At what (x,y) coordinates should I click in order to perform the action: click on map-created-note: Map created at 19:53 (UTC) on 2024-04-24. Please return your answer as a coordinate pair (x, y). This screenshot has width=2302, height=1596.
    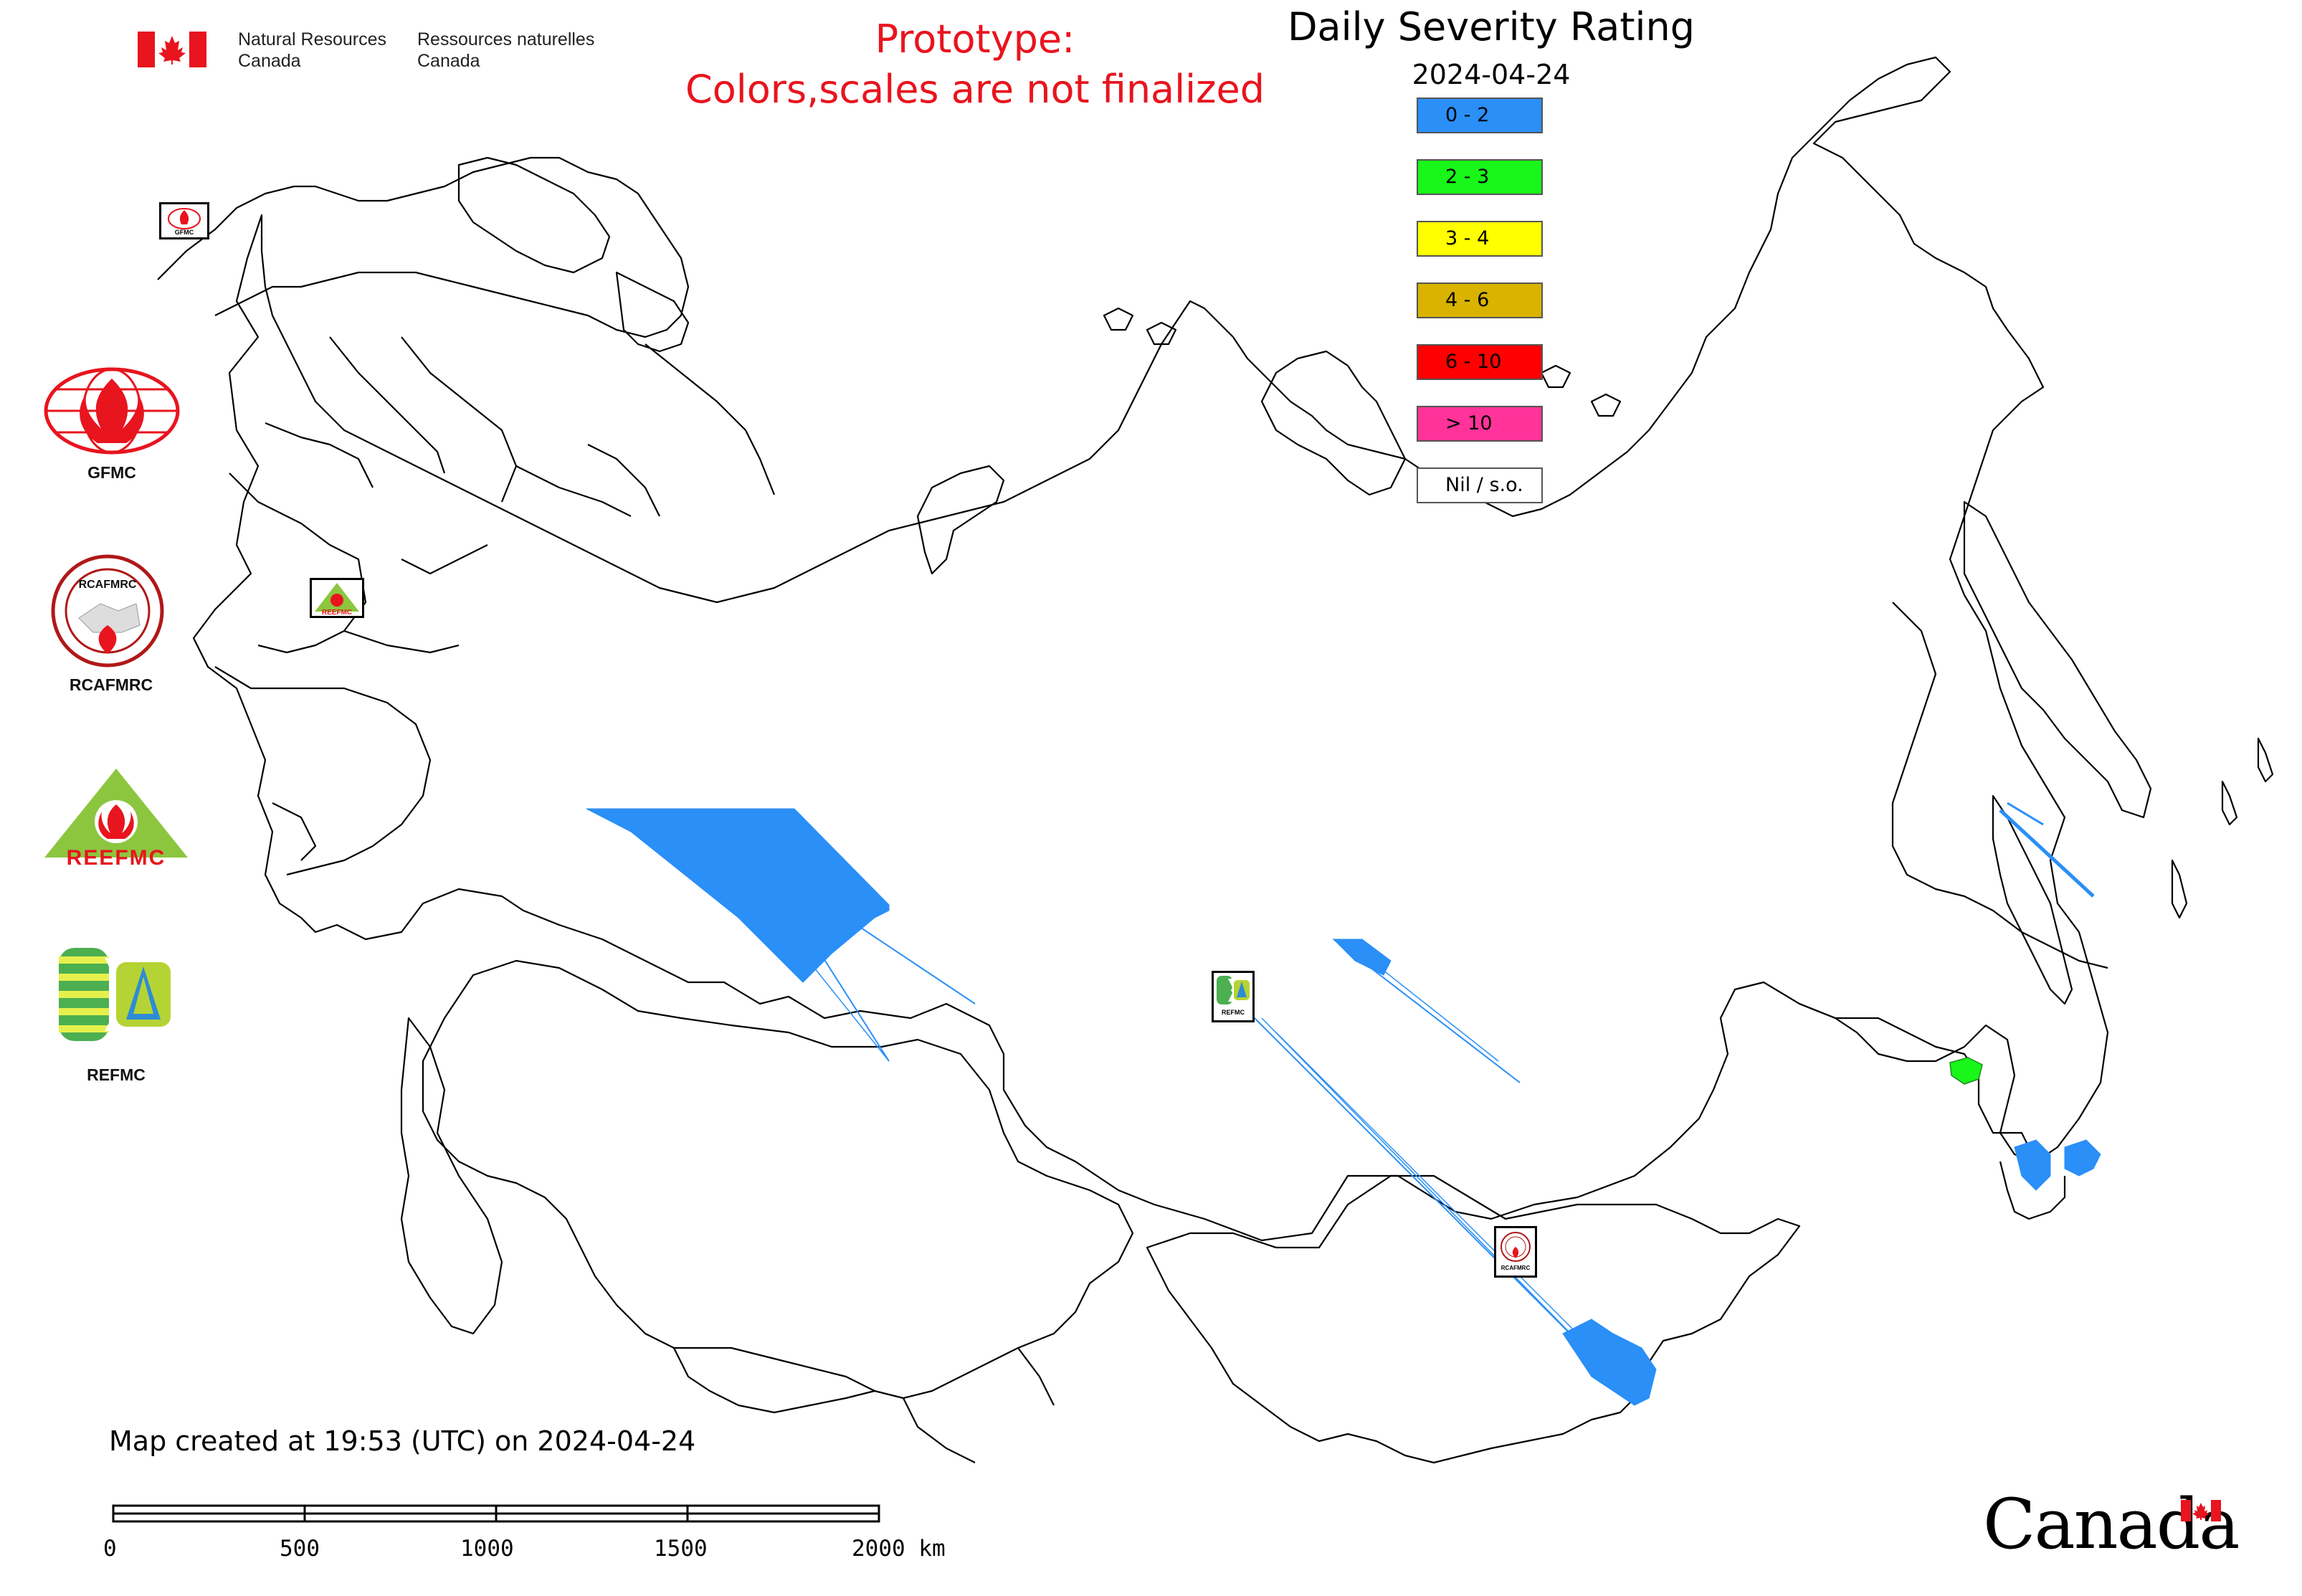
    Looking at the image, I should click on (402, 1441).